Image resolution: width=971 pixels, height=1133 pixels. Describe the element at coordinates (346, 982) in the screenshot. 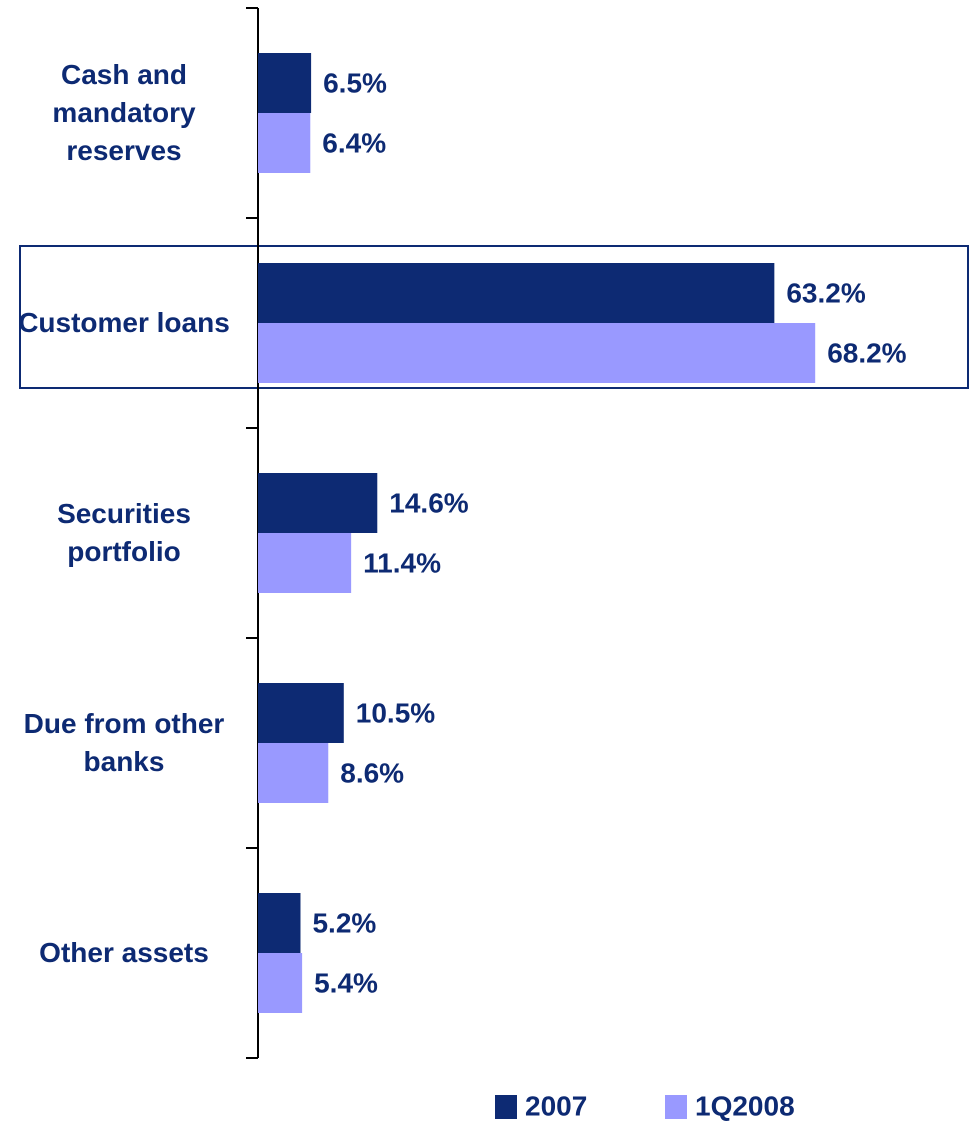

I see `value-label: 5.4%` at that location.